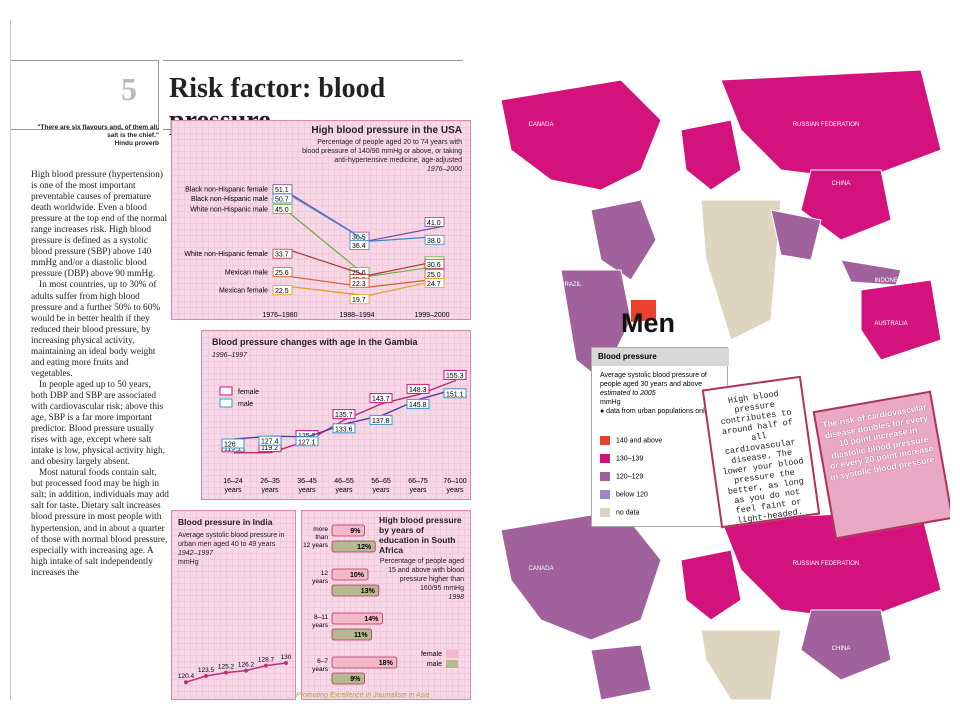 The width and height of the screenshot is (960, 720). I want to click on sa-category-label: 12 years, so click(316, 545).